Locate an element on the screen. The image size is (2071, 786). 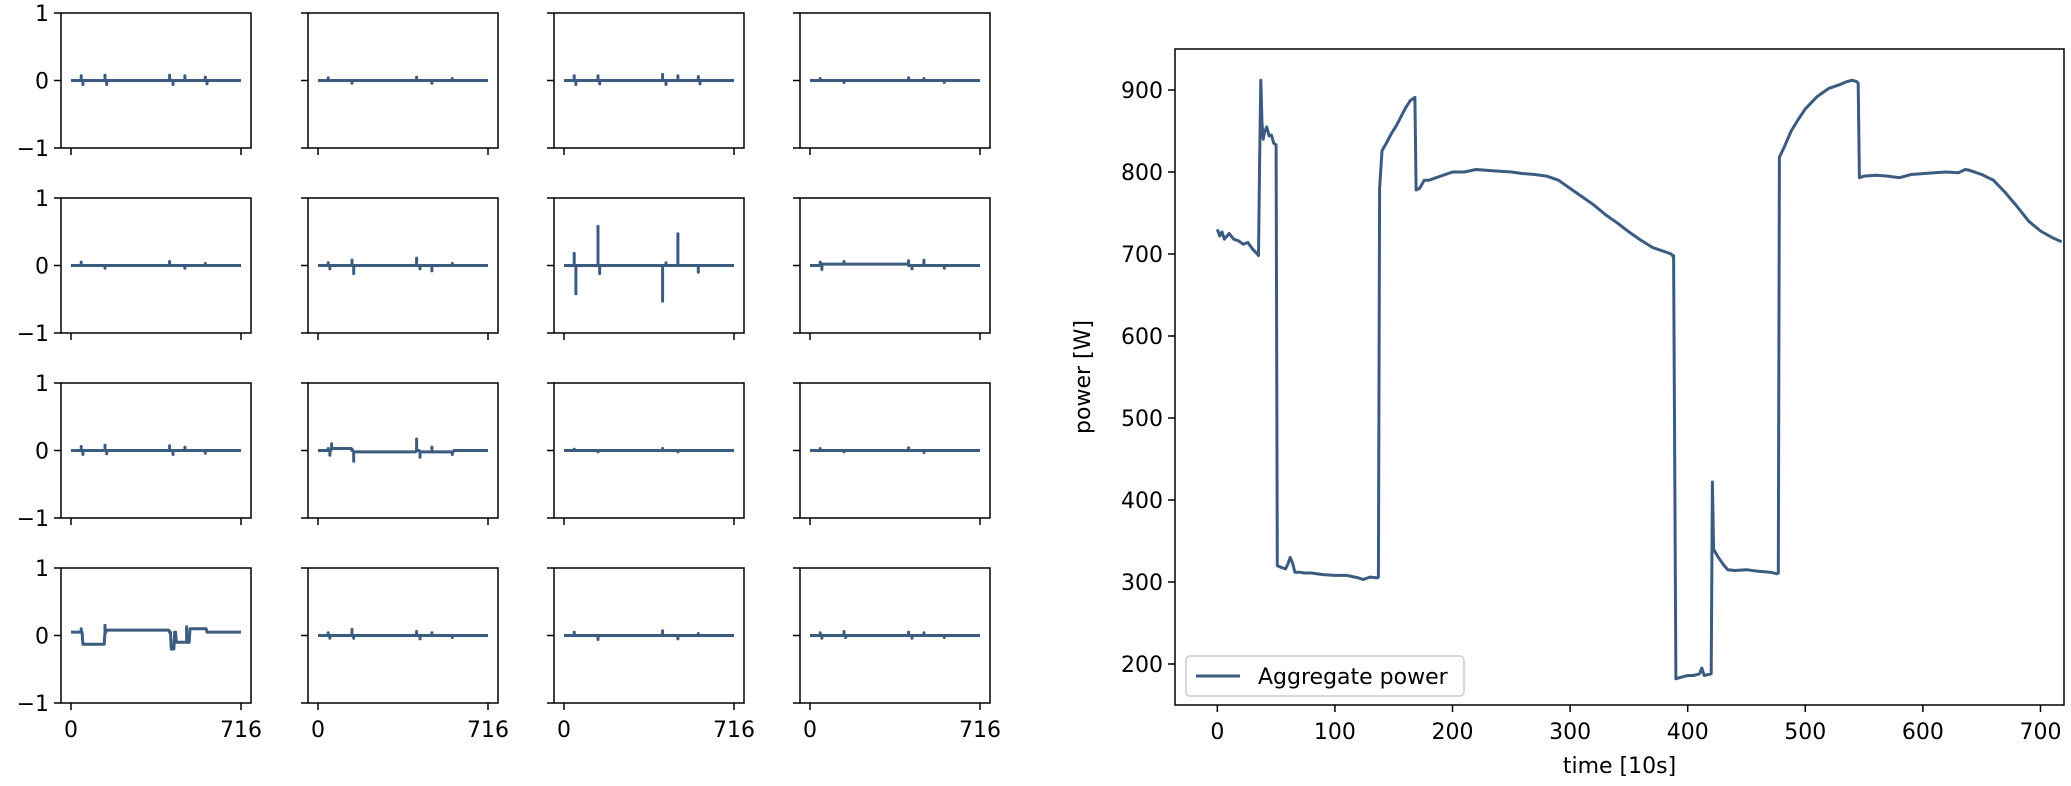
x-tick-label: 200 is located at coordinates (1453, 732).